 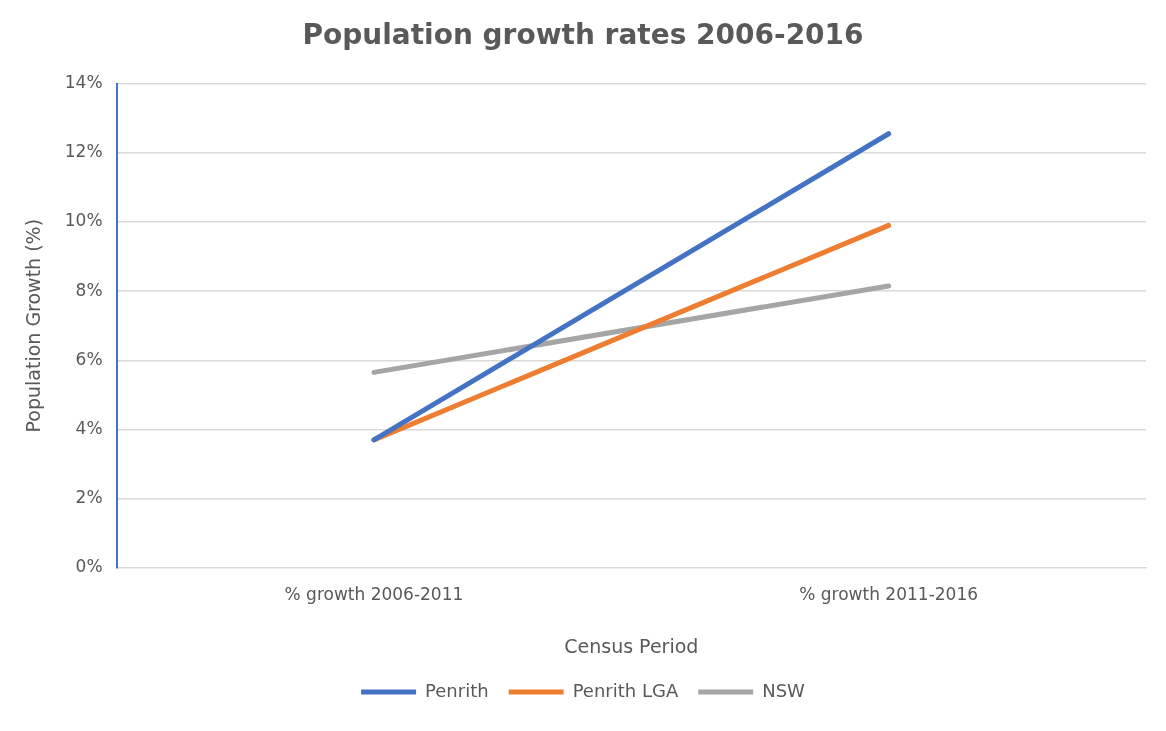 I want to click on y-tick-label: 6%, so click(x=89, y=358).